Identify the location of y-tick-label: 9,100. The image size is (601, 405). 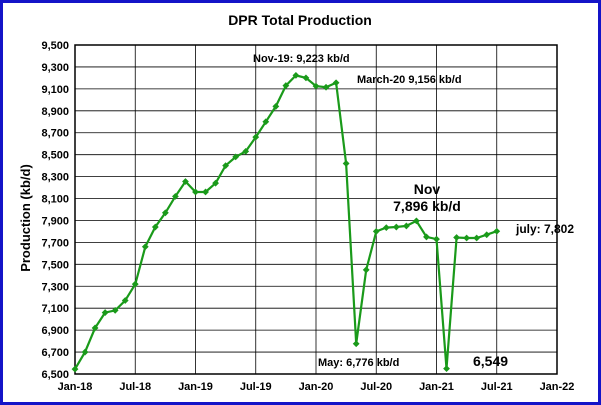
(55, 90).